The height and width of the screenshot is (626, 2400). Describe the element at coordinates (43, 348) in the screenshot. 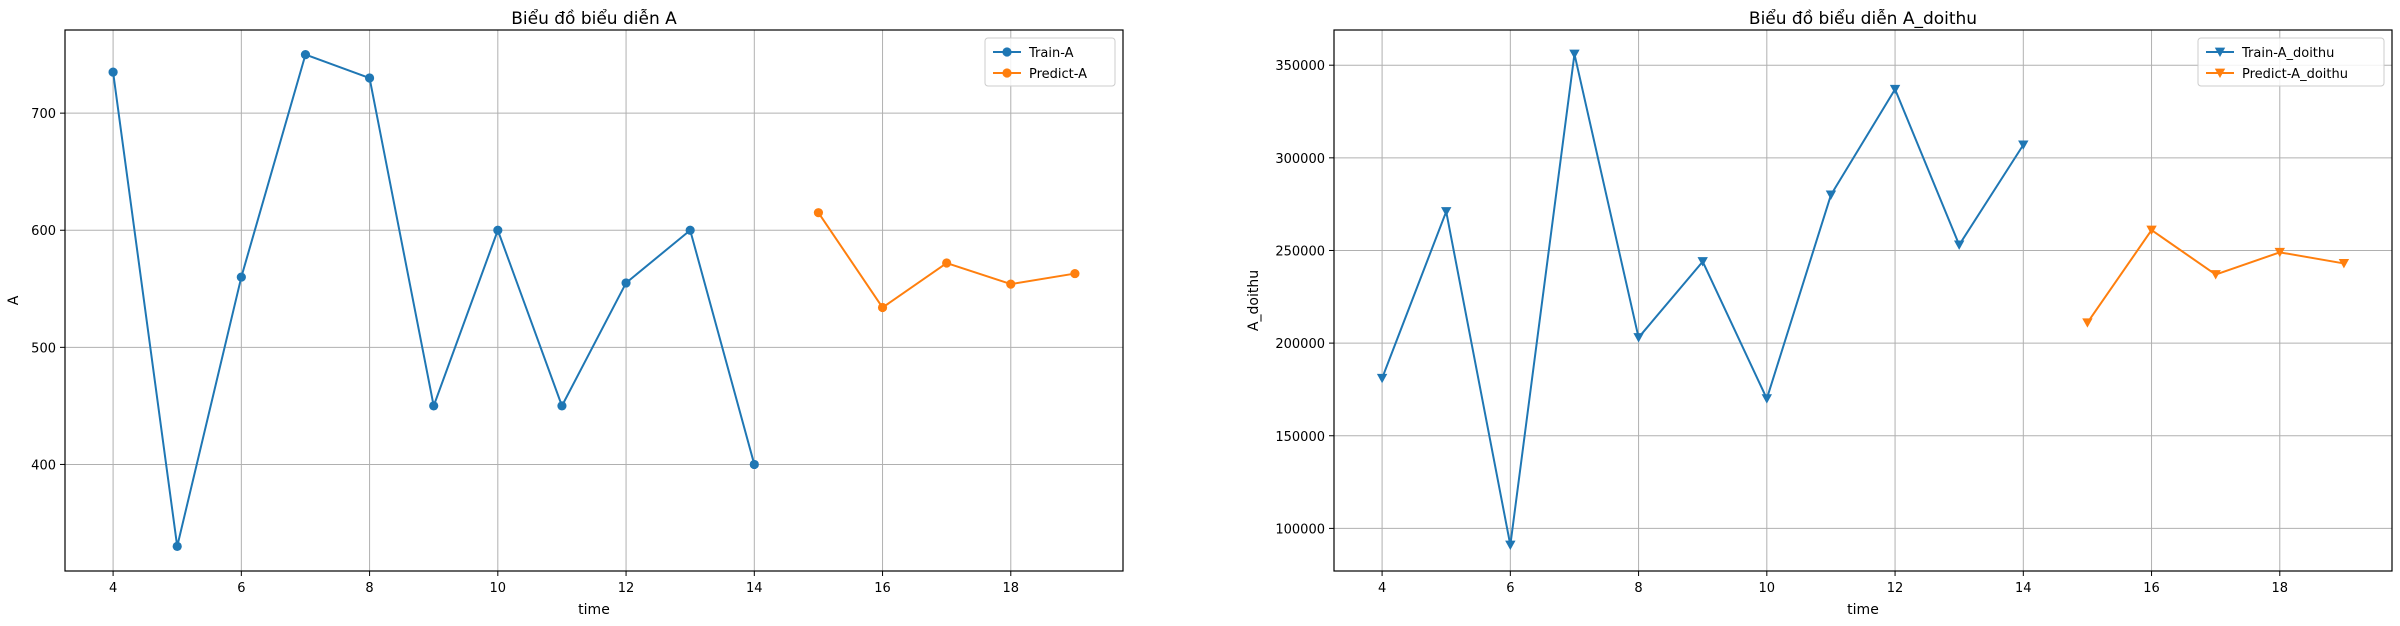

I see `y-tick-label: 500` at that location.